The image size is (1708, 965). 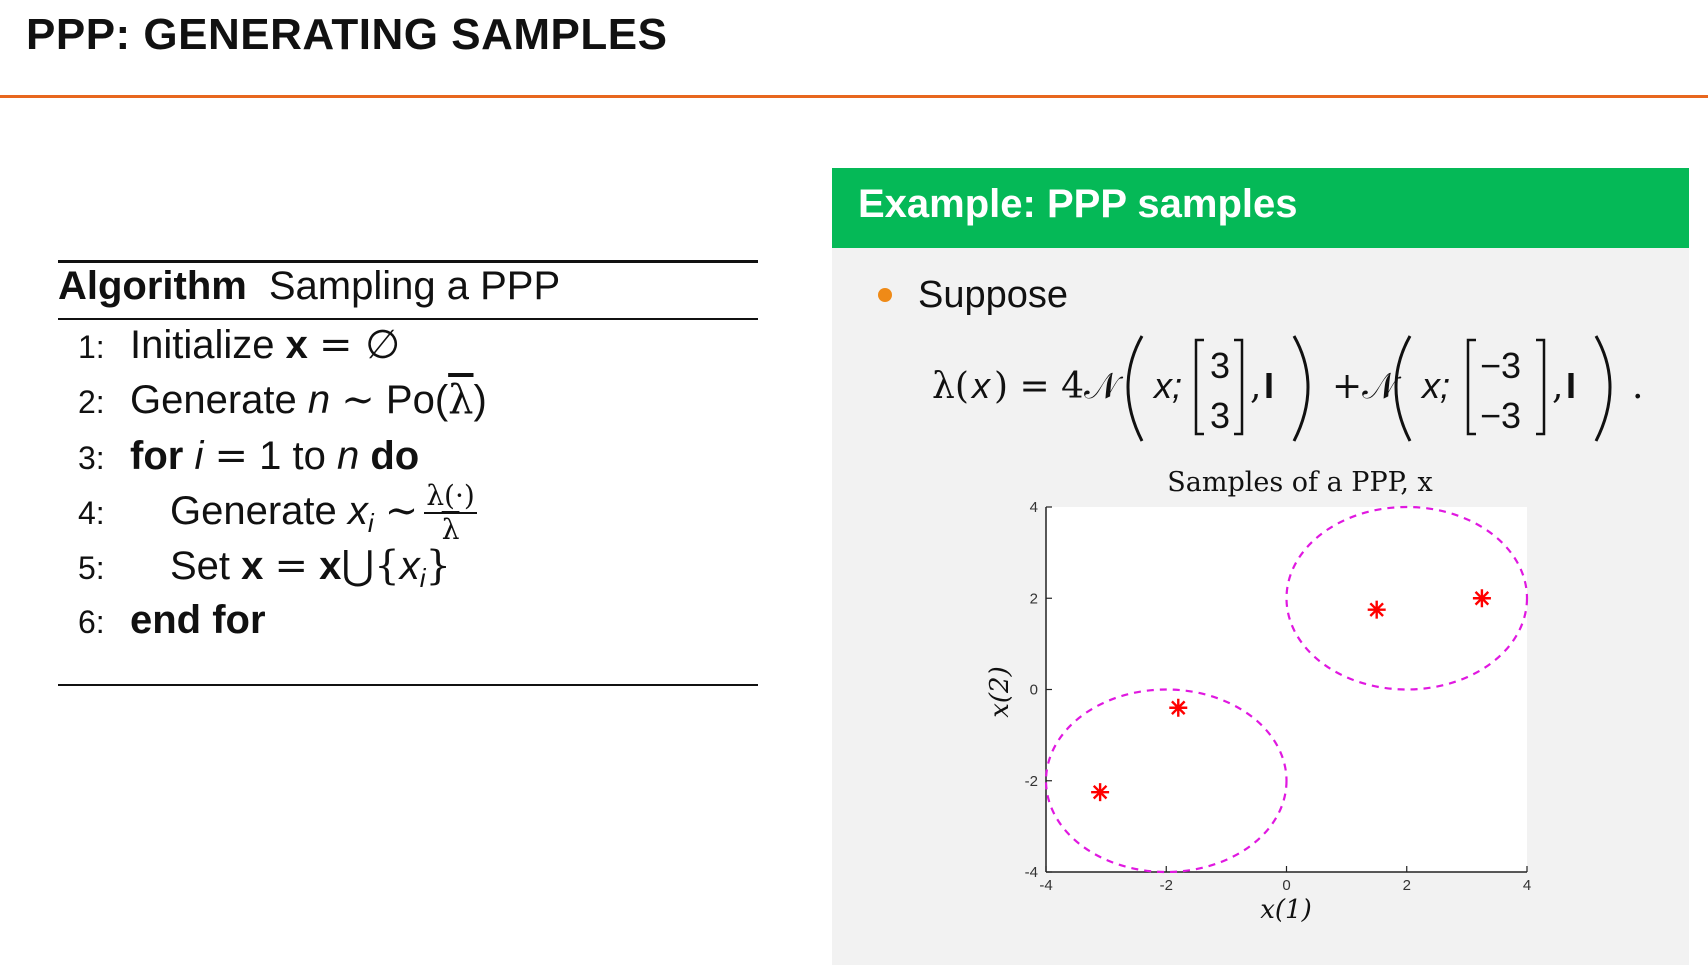 I want to click on x-tick-label: -4, so click(x=1045, y=885).